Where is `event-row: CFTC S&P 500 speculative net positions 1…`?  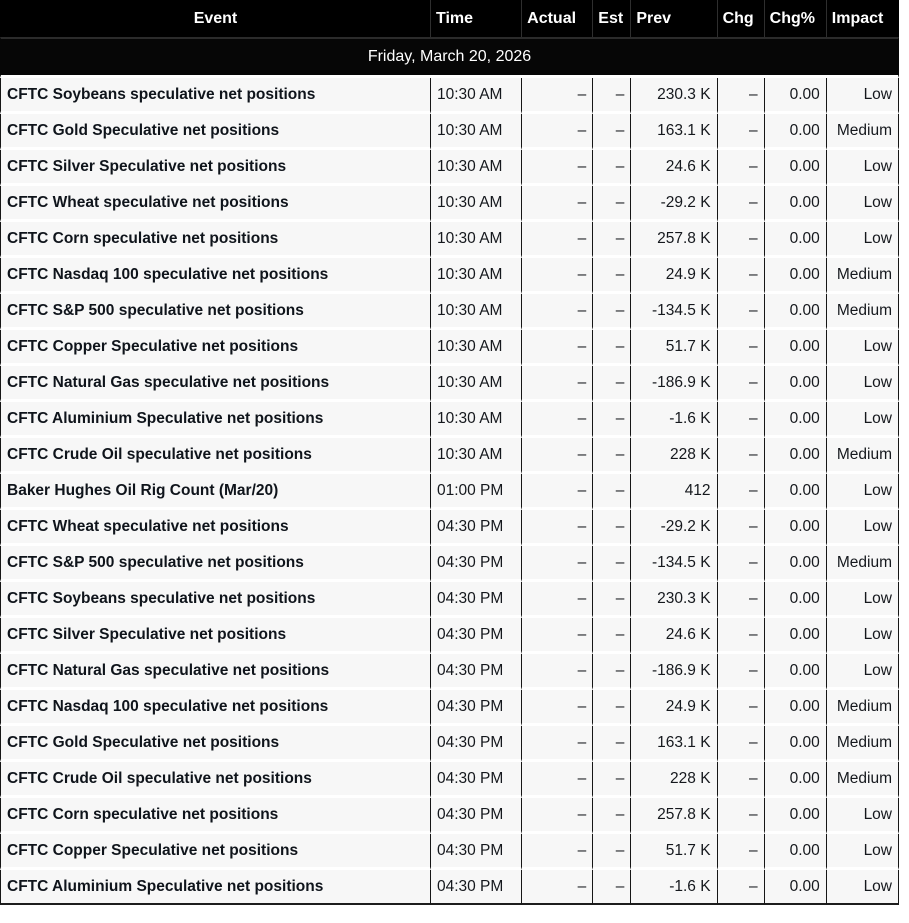
event-row: CFTC S&P 500 speculative net positions 1… is located at coordinates (449, 312).